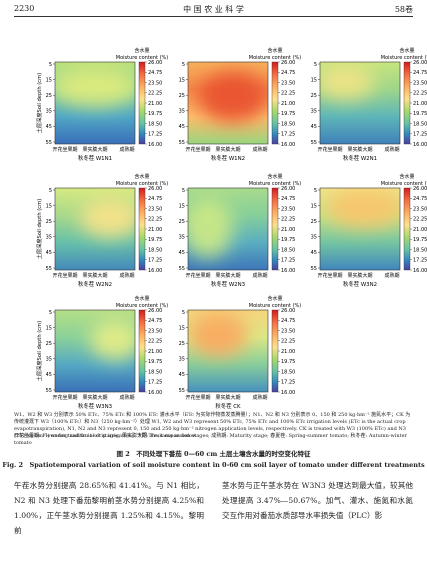 The width and height of the screenshot is (427, 579). Describe the element at coordinates (95, 158) in the screenshot. I see `panel-label: 秋冬茬 W1N1` at that location.